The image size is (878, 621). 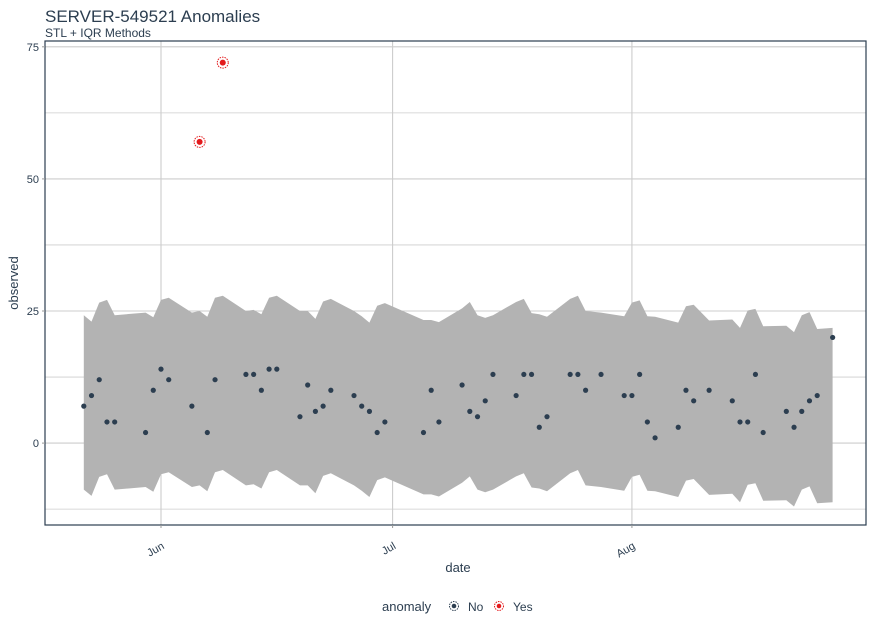 I want to click on y-axis-title: observed, so click(x=13, y=282).